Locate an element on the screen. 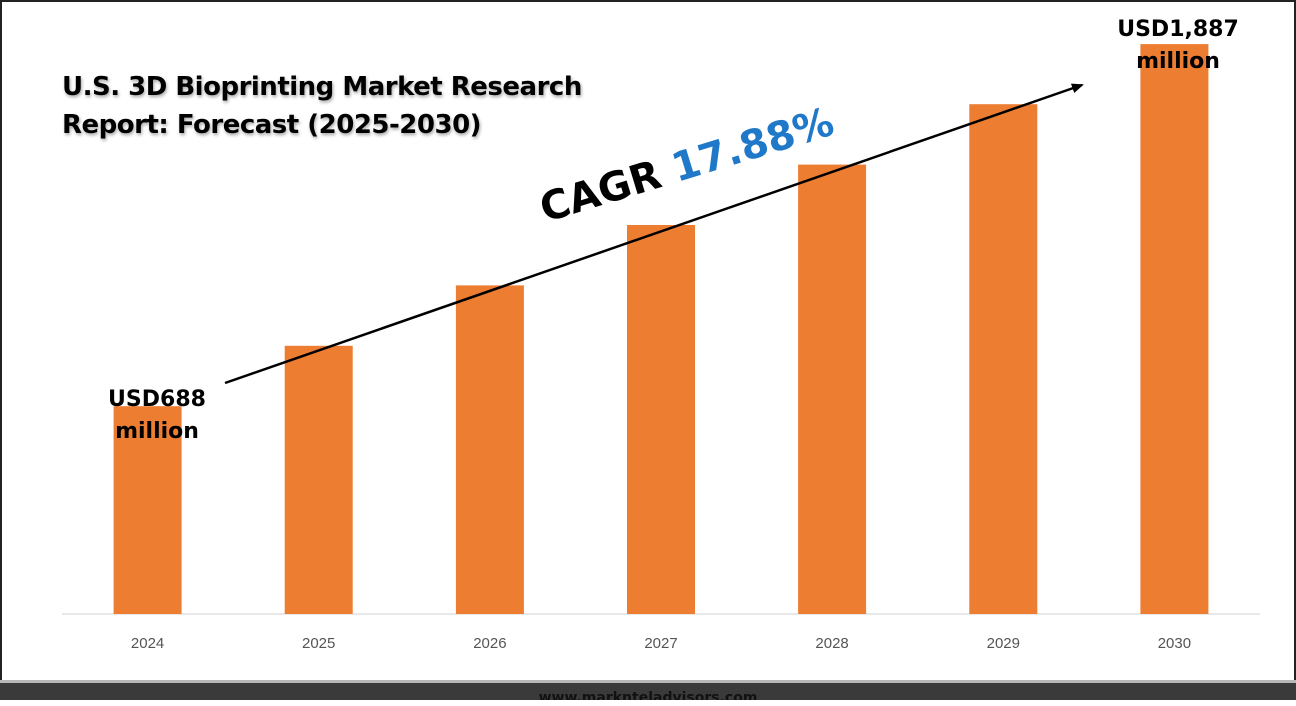  end-value-amount: USD1,887 is located at coordinates (1178, 29).